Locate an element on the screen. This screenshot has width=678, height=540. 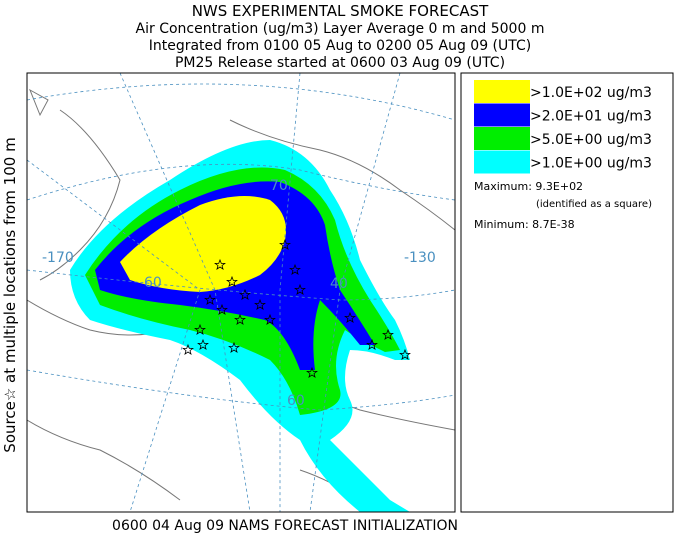
grid-label: -170 is located at coordinates (58, 258).